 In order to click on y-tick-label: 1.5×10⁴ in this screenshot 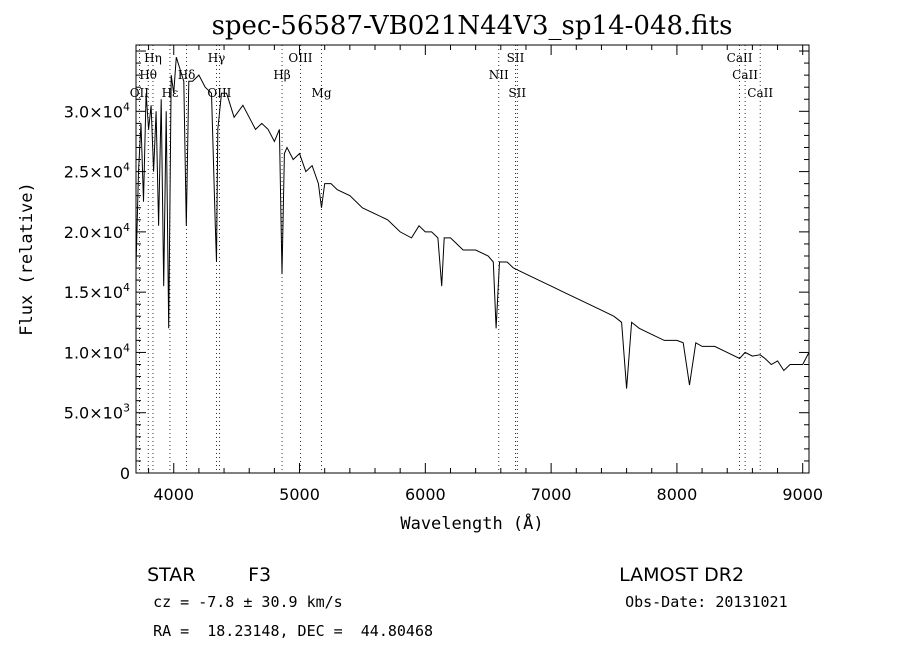, I will do `click(97, 291)`.